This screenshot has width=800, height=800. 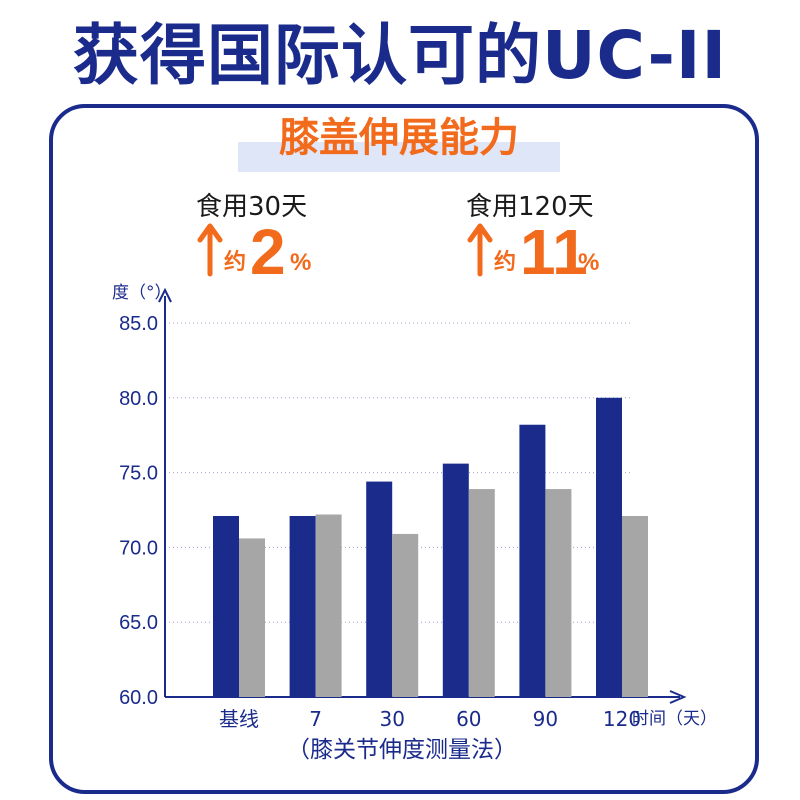 What do you see at coordinates (138, 623) in the screenshot?
I see `y-tick-label: 65.0` at bounding box center [138, 623].